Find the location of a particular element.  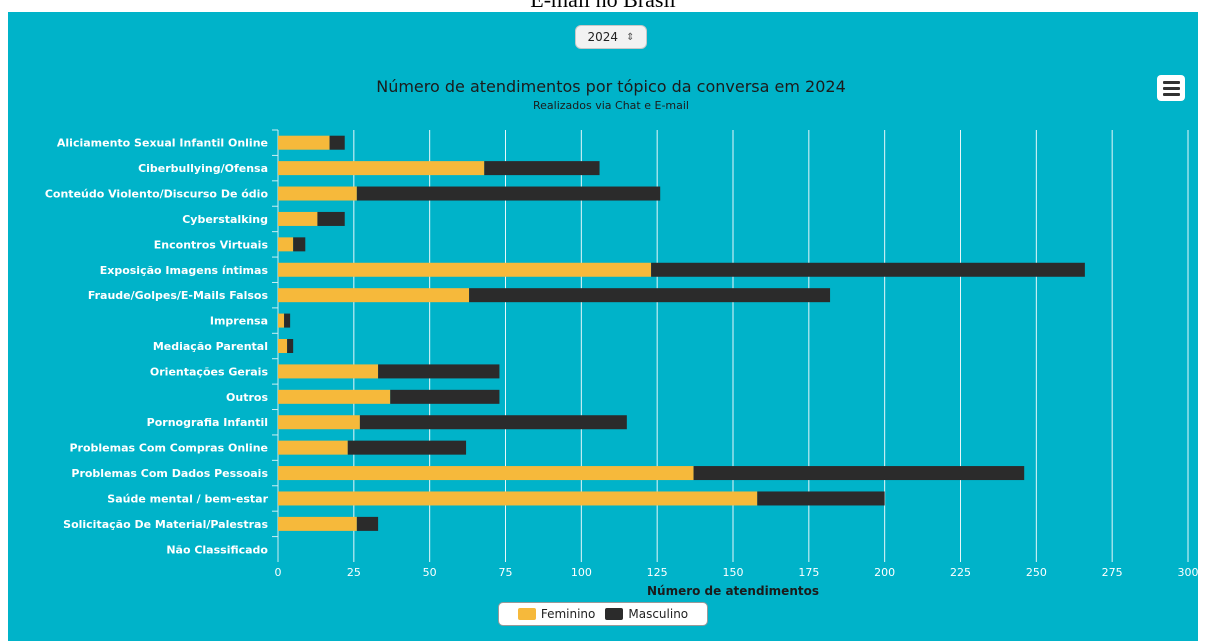

category-label: Orientações Gerais is located at coordinates (209, 371).